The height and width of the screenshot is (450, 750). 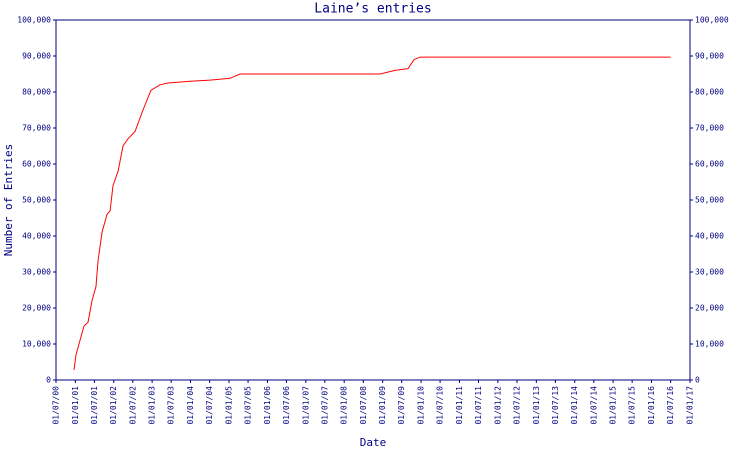 What do you see at coordinates (36, 272) in the screenshot?
I see `y-tick-label: 30,000` at bounding box center [36, 272].